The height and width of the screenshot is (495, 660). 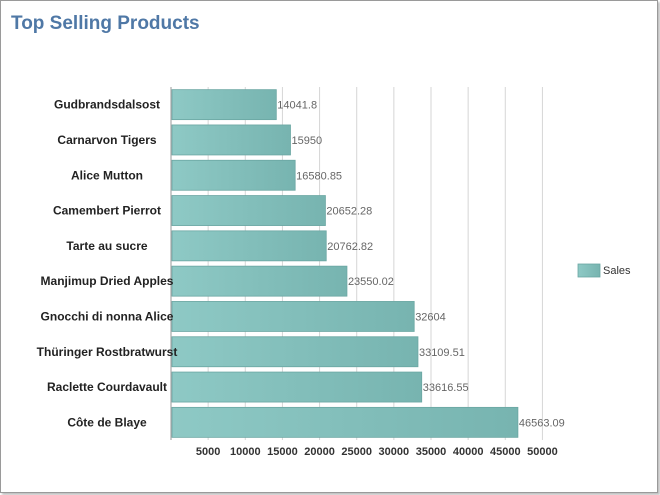 I want to click on category-label: Camembert Pierrot, so click(x=107, y=211).